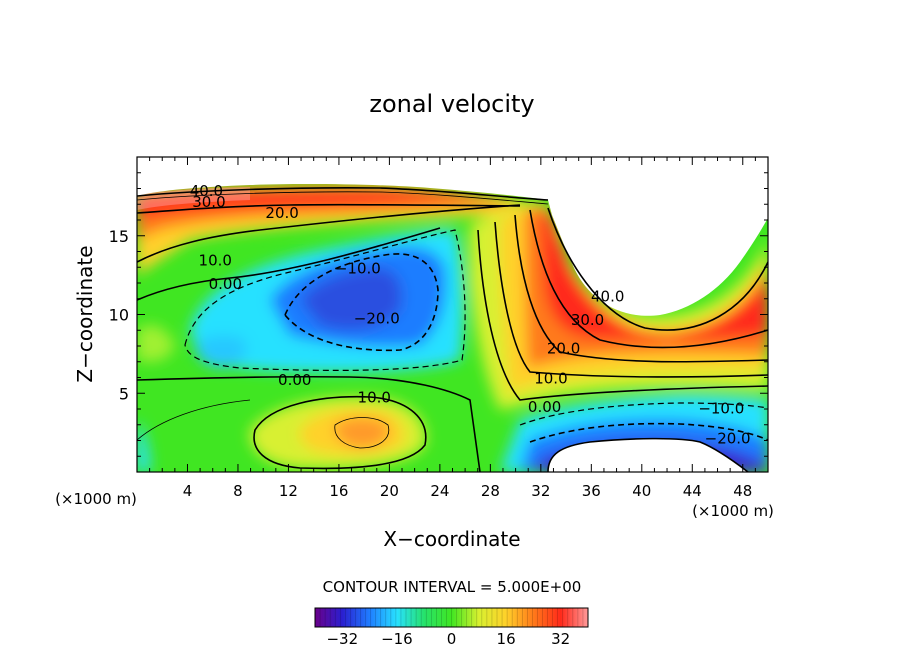 This screenshot has height=654, width=904. Describe the element at coordinates (439, 491) in the screenshot. I see `x-tick-label: 24` at that location.